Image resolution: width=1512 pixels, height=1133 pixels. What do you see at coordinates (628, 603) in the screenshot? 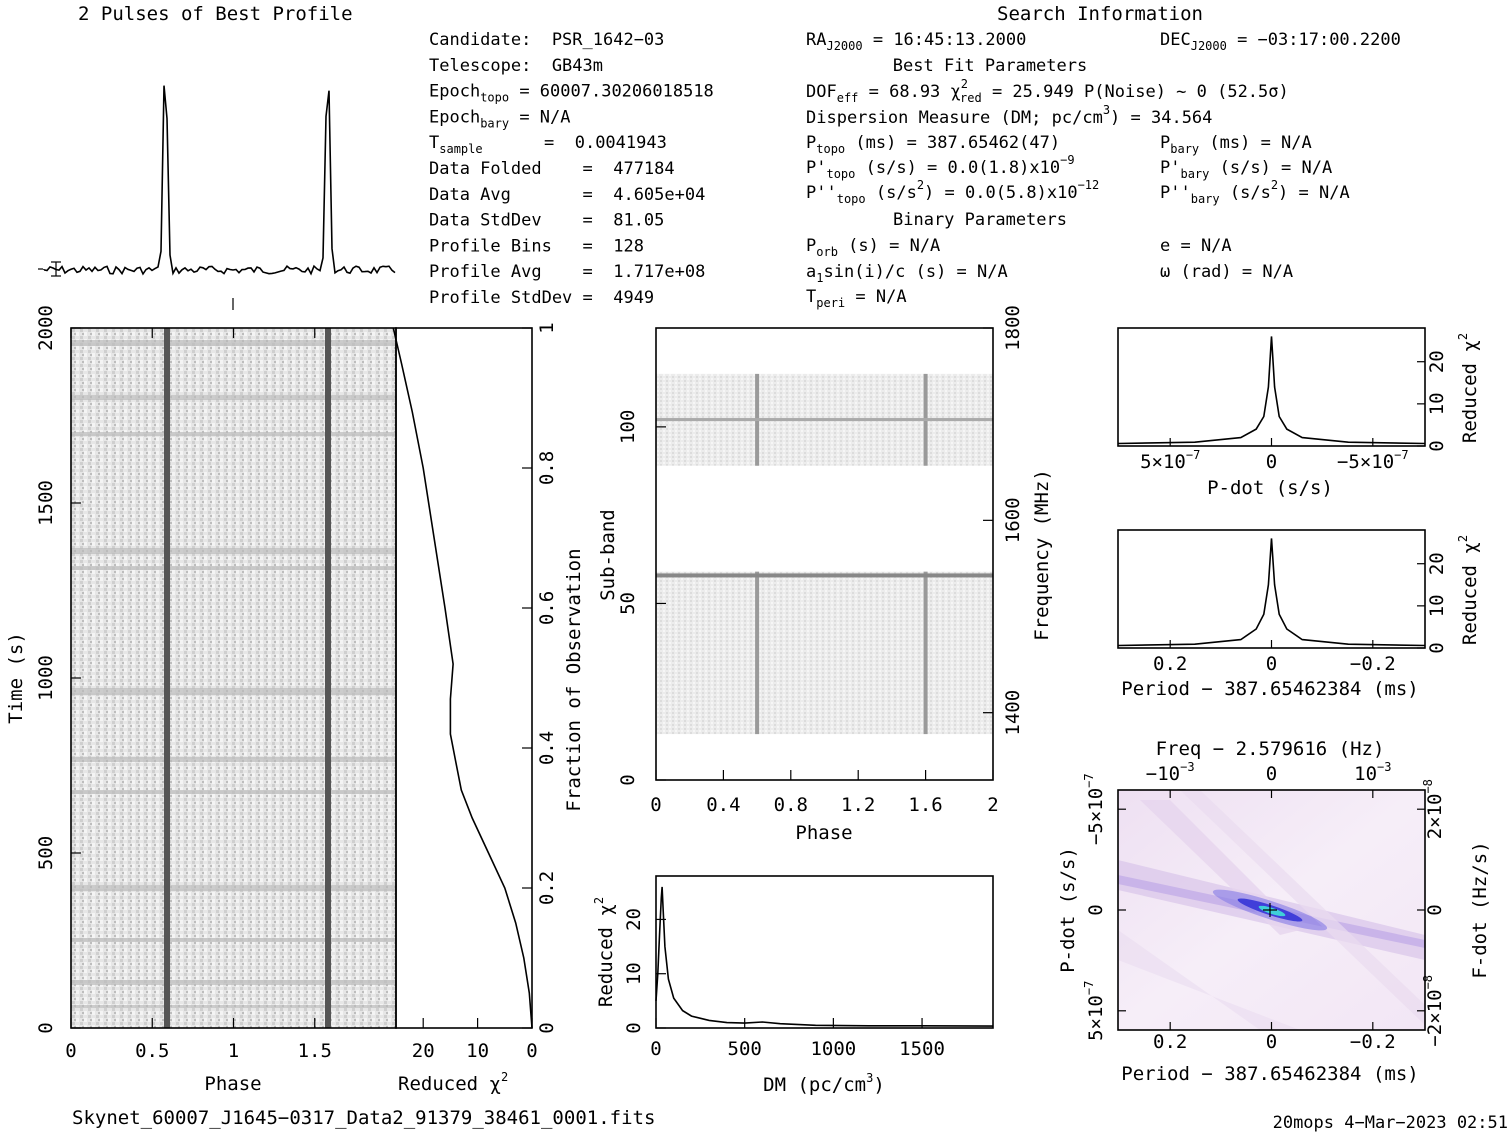
I see `subband-ytick-label: 50` at bounding box center [628, 603].